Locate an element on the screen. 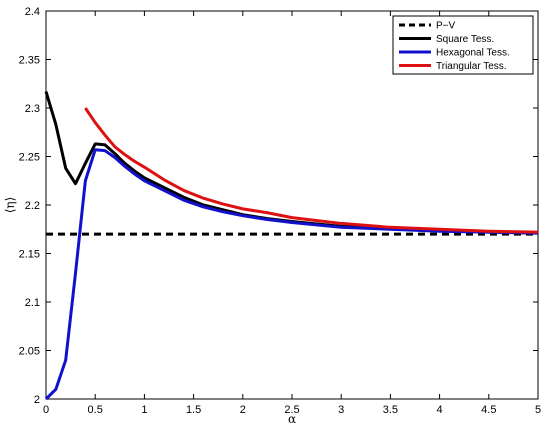  y-tick-label: 2.15 is located at coordinates (29, 255).